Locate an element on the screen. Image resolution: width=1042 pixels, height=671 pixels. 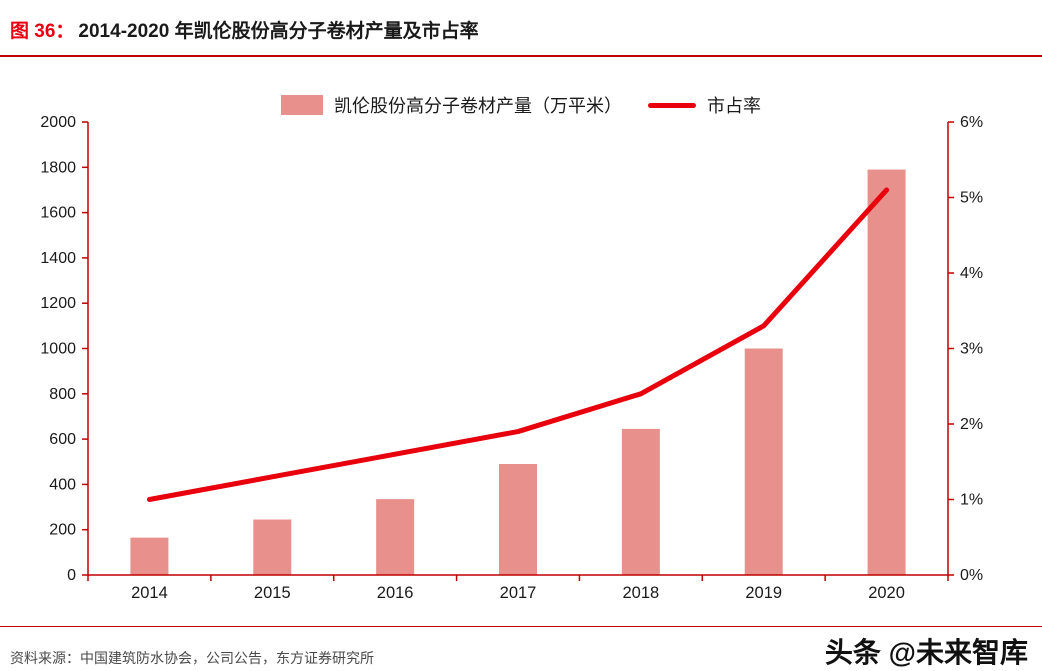
bar-2018 is located at coordinates (640, 501).